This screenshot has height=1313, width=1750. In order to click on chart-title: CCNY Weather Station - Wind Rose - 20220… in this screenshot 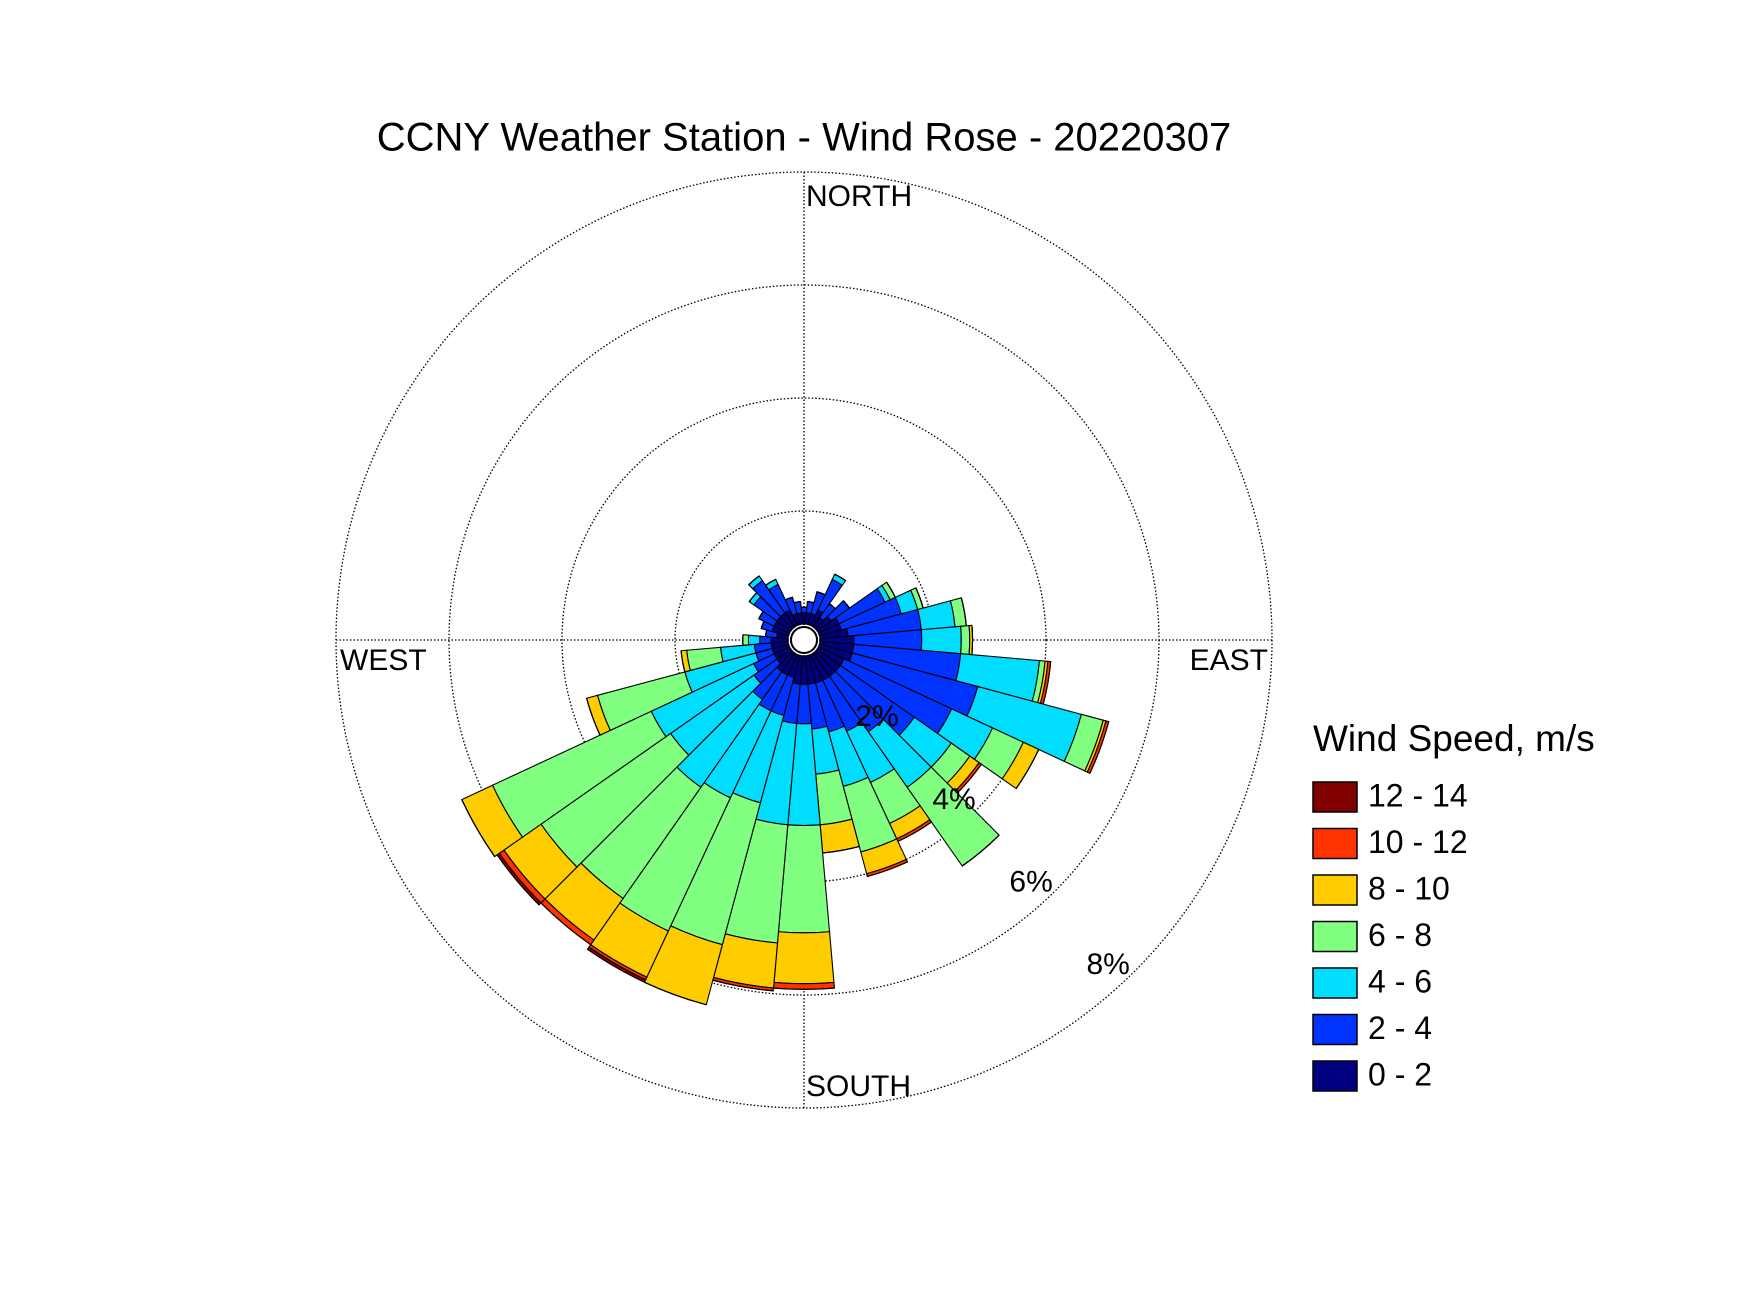, I will do `click(804, 138)`.